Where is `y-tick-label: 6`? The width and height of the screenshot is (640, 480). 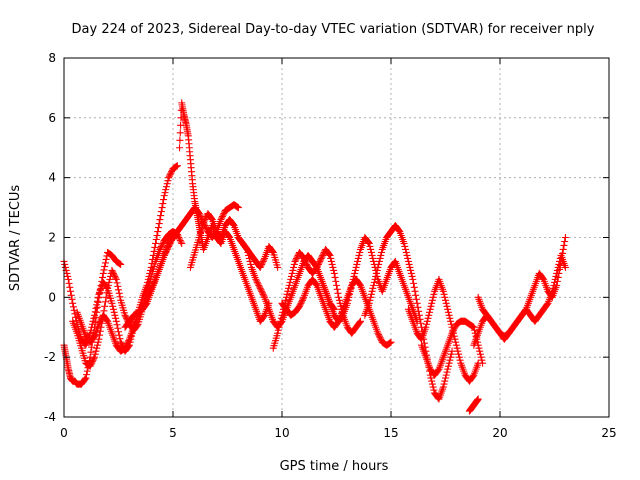 y-tick-label: 6 is located at coordinates (52, 118).